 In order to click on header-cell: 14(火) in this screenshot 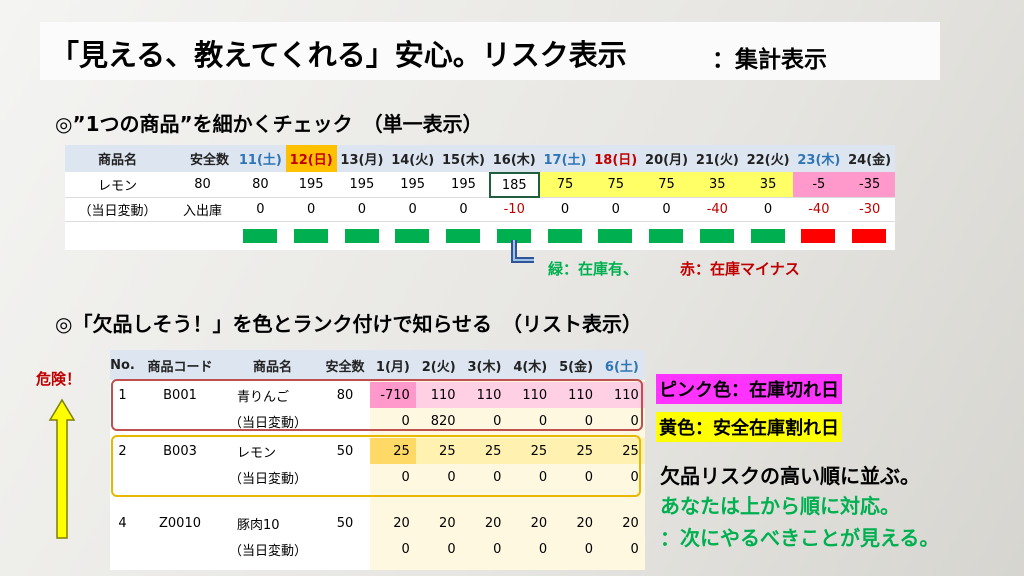, I will do `click(413, 160)`.